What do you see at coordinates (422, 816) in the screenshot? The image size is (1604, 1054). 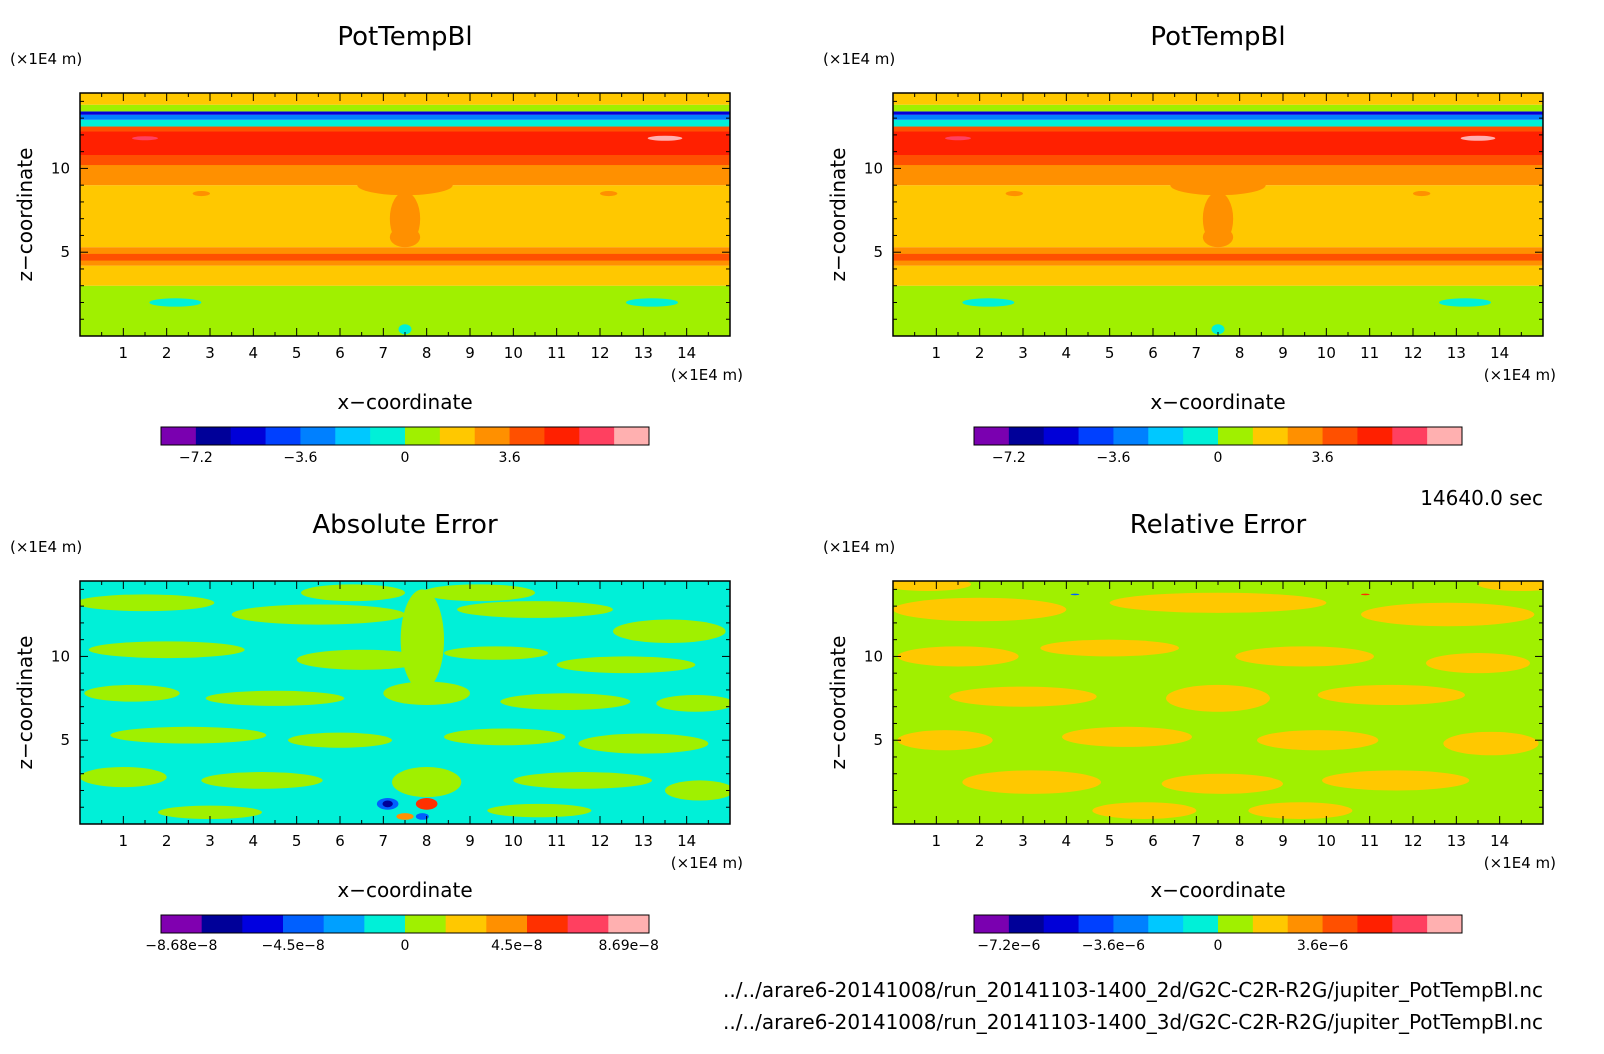 I see `contour-negative-small` at bounding box center [422, 816].